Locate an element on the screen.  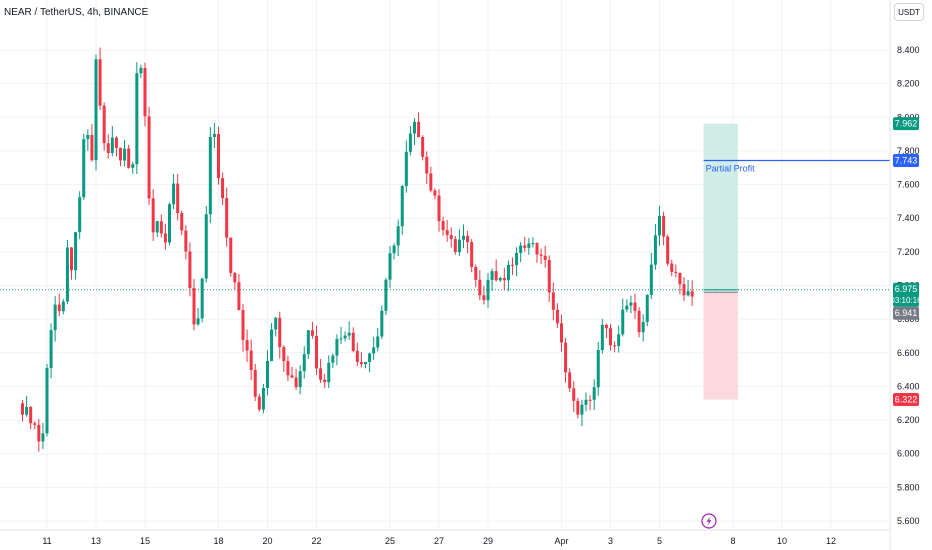
time-tick-label: 15 is located at coordinates (145, 541).